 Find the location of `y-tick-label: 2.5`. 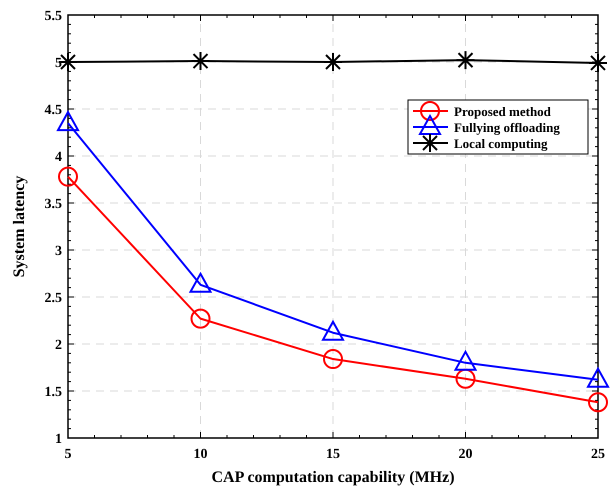

y-tick-label: 2.5 is located at coordinates (53, 298).